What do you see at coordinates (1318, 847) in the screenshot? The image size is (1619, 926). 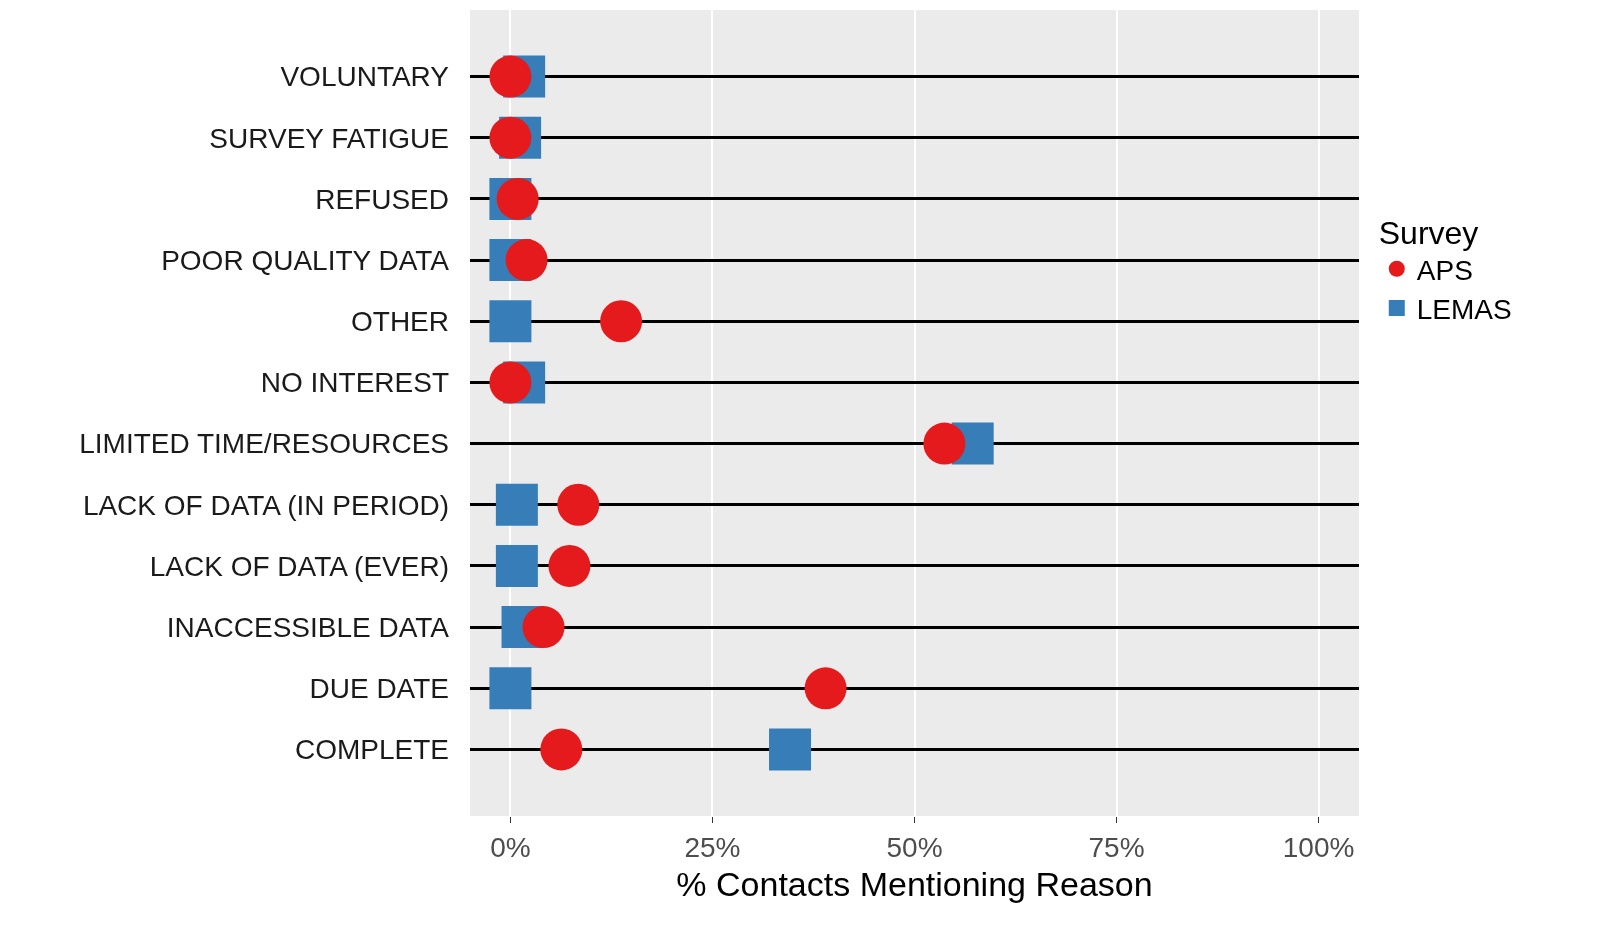 I see `x-tick-label: 100%` at bounding box center [1318, 847].